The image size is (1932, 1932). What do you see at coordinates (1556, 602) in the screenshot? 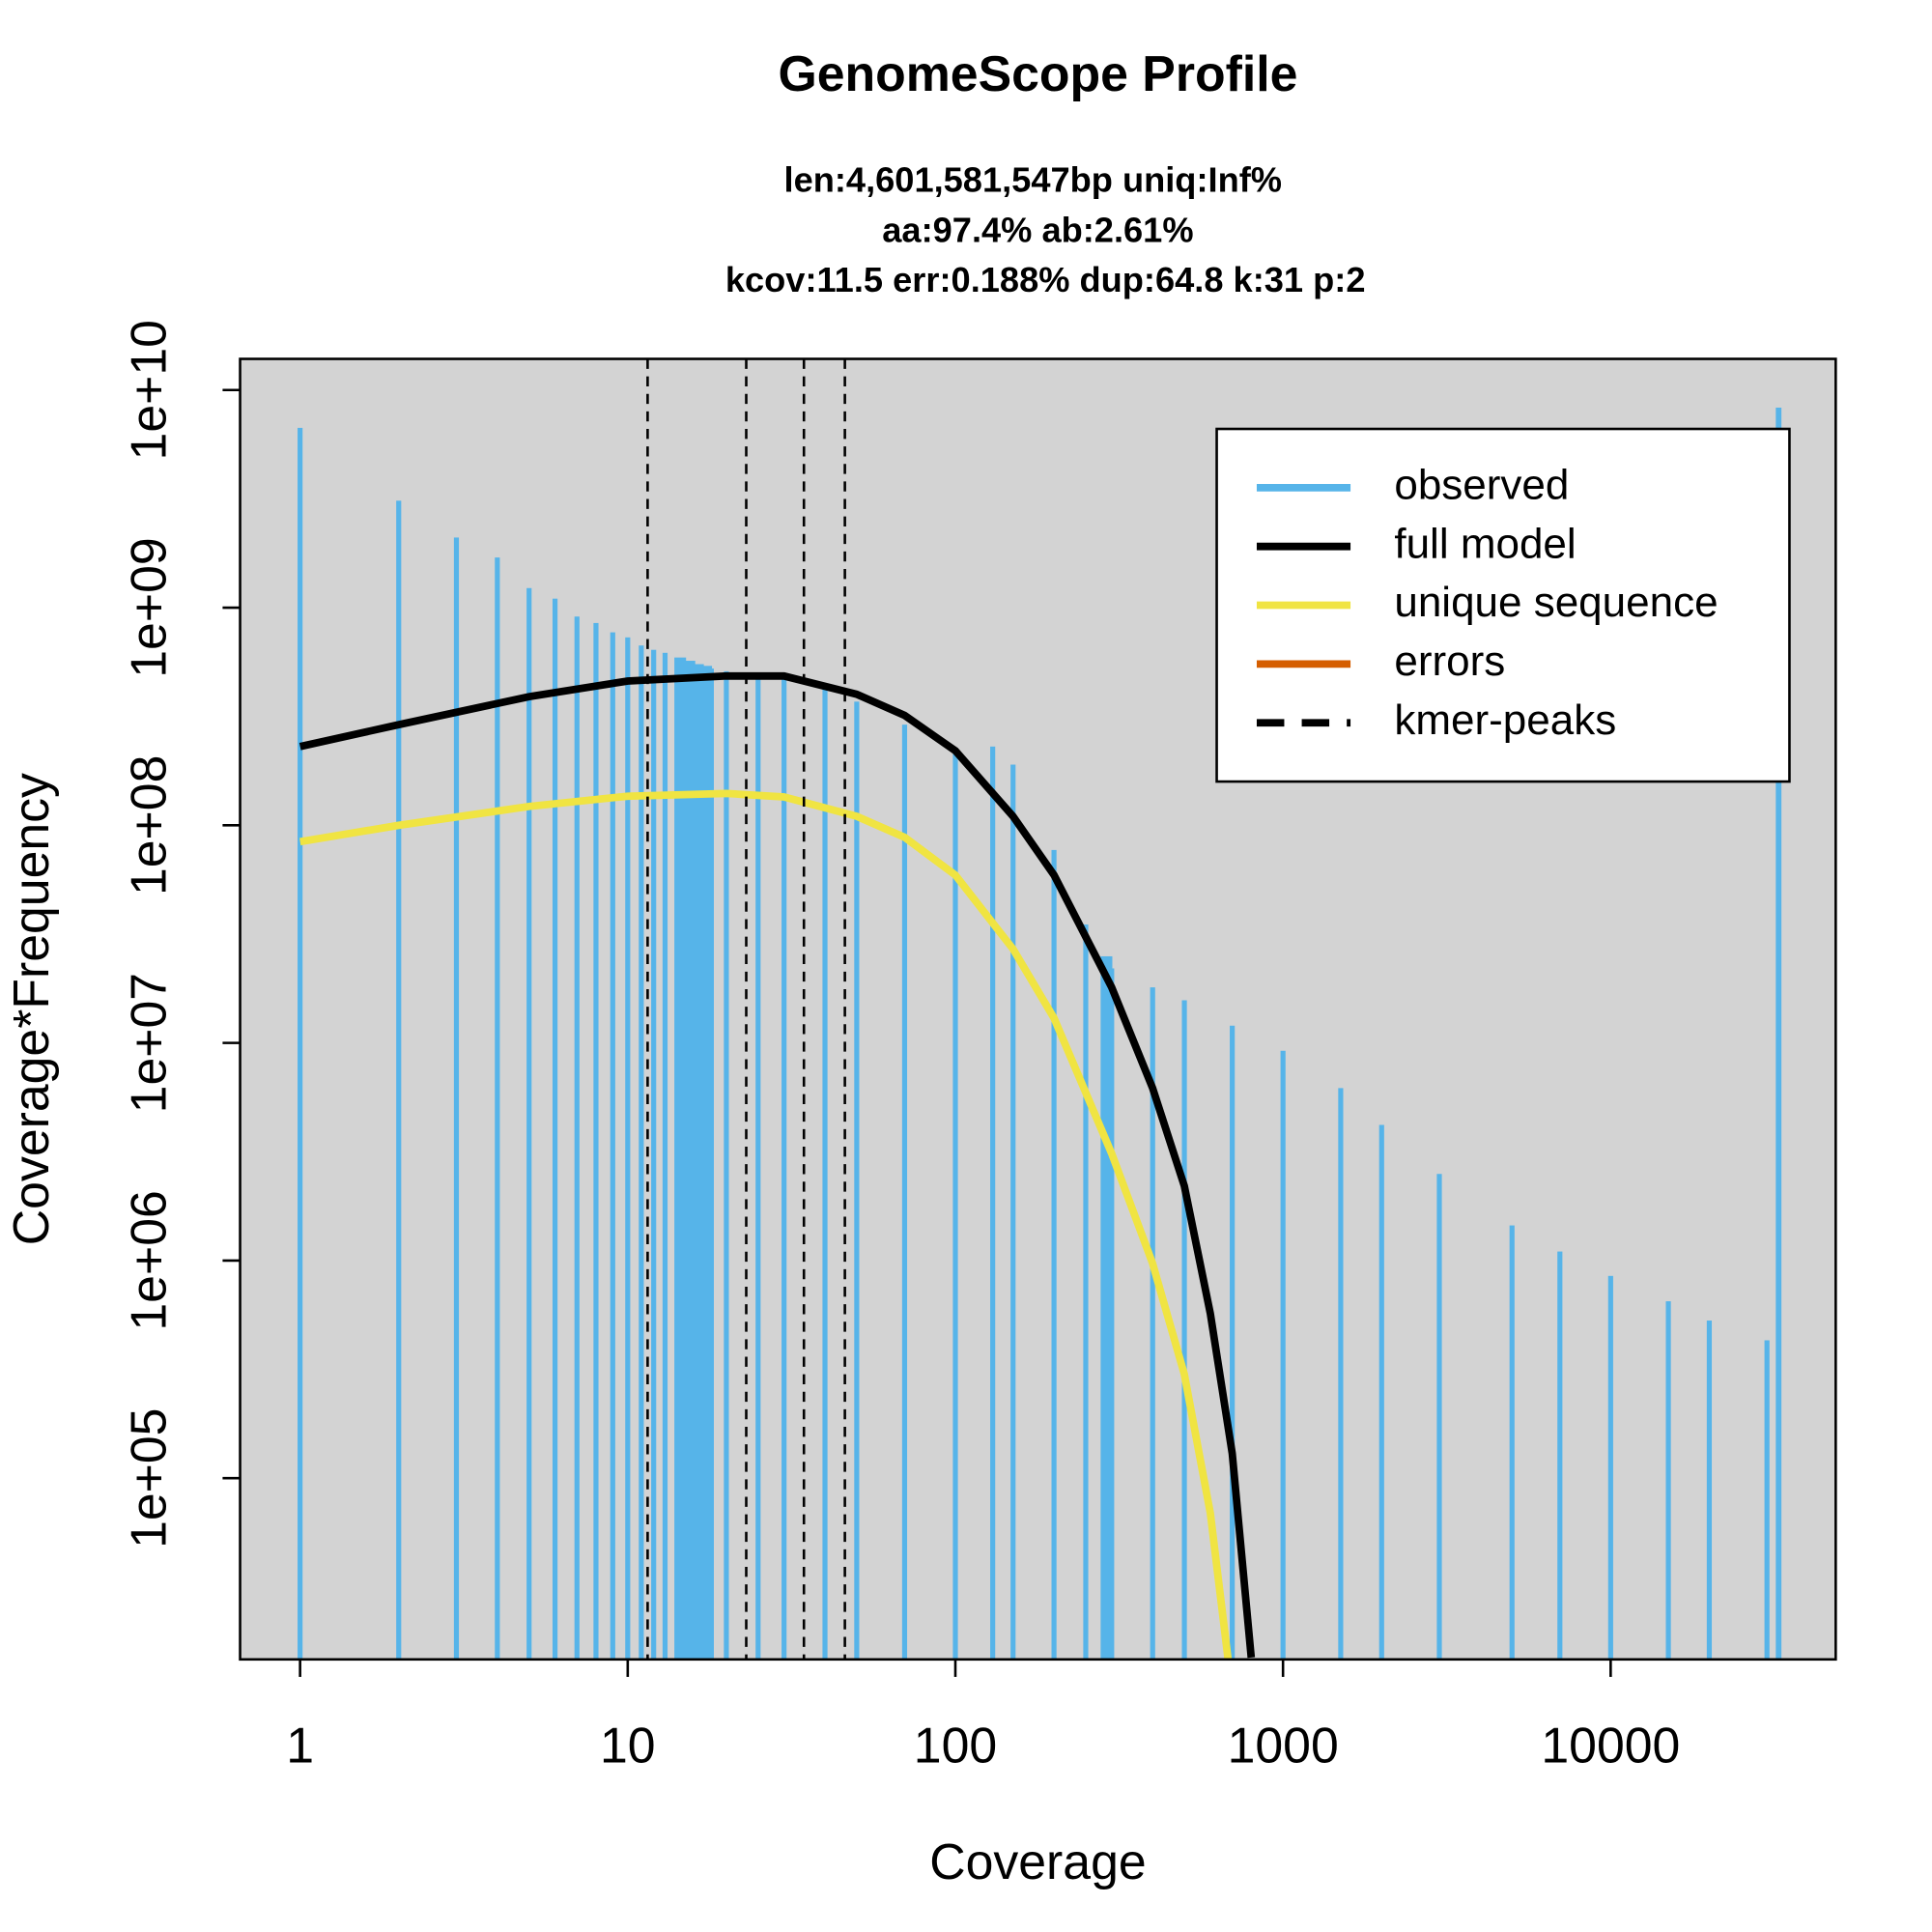
I see `legend-label: unique sequence` at bounding box center [1556, 602].